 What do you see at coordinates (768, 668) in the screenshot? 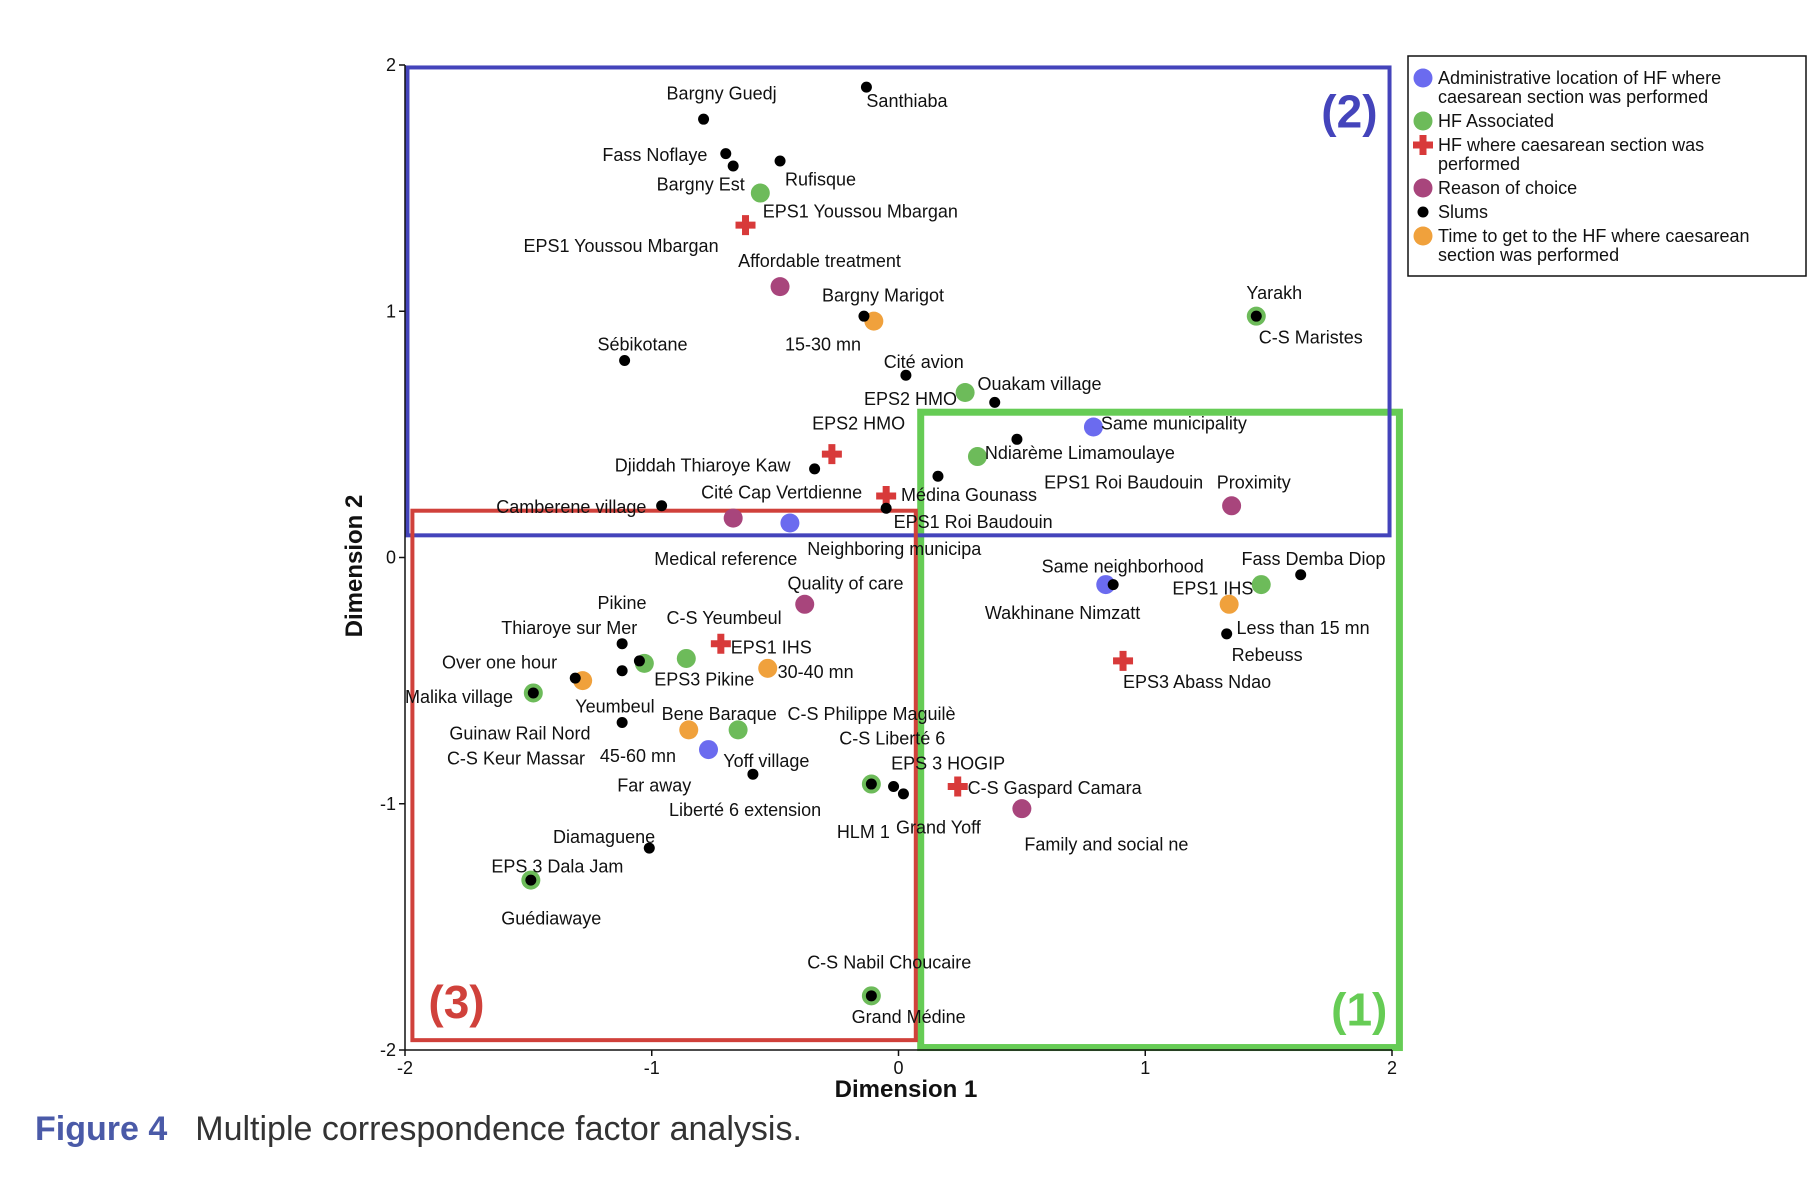
I see `point-time` at bounding box center [768, 668].